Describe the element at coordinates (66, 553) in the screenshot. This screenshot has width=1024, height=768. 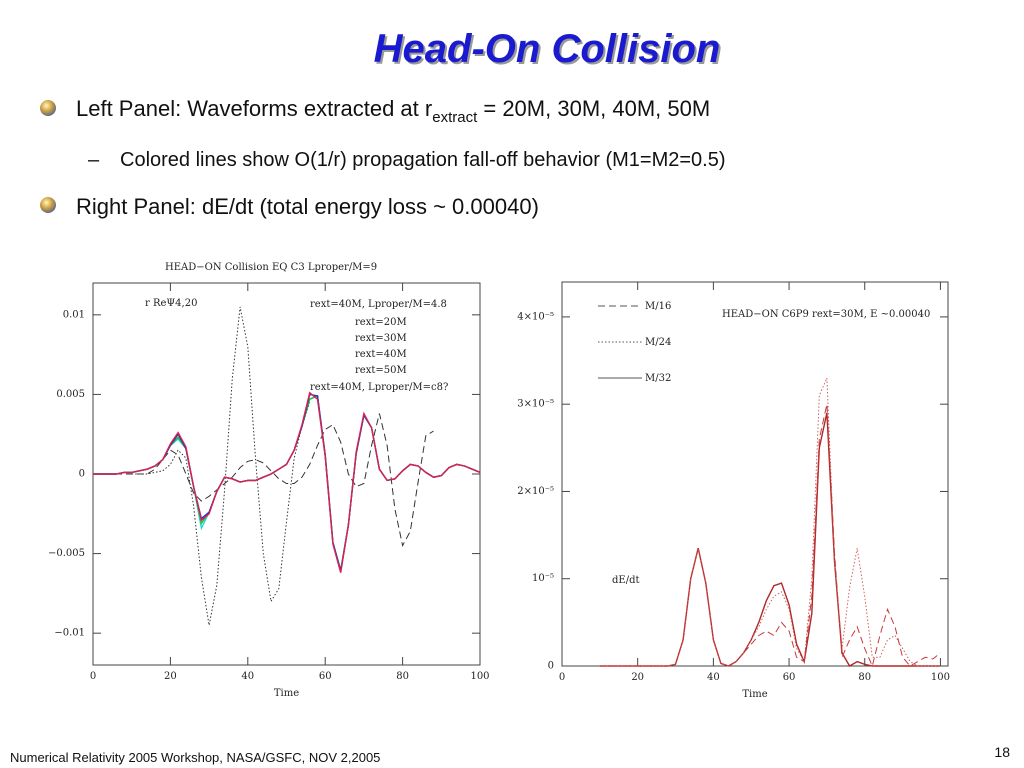
I see `y-tick-label: −0.005` at that location.